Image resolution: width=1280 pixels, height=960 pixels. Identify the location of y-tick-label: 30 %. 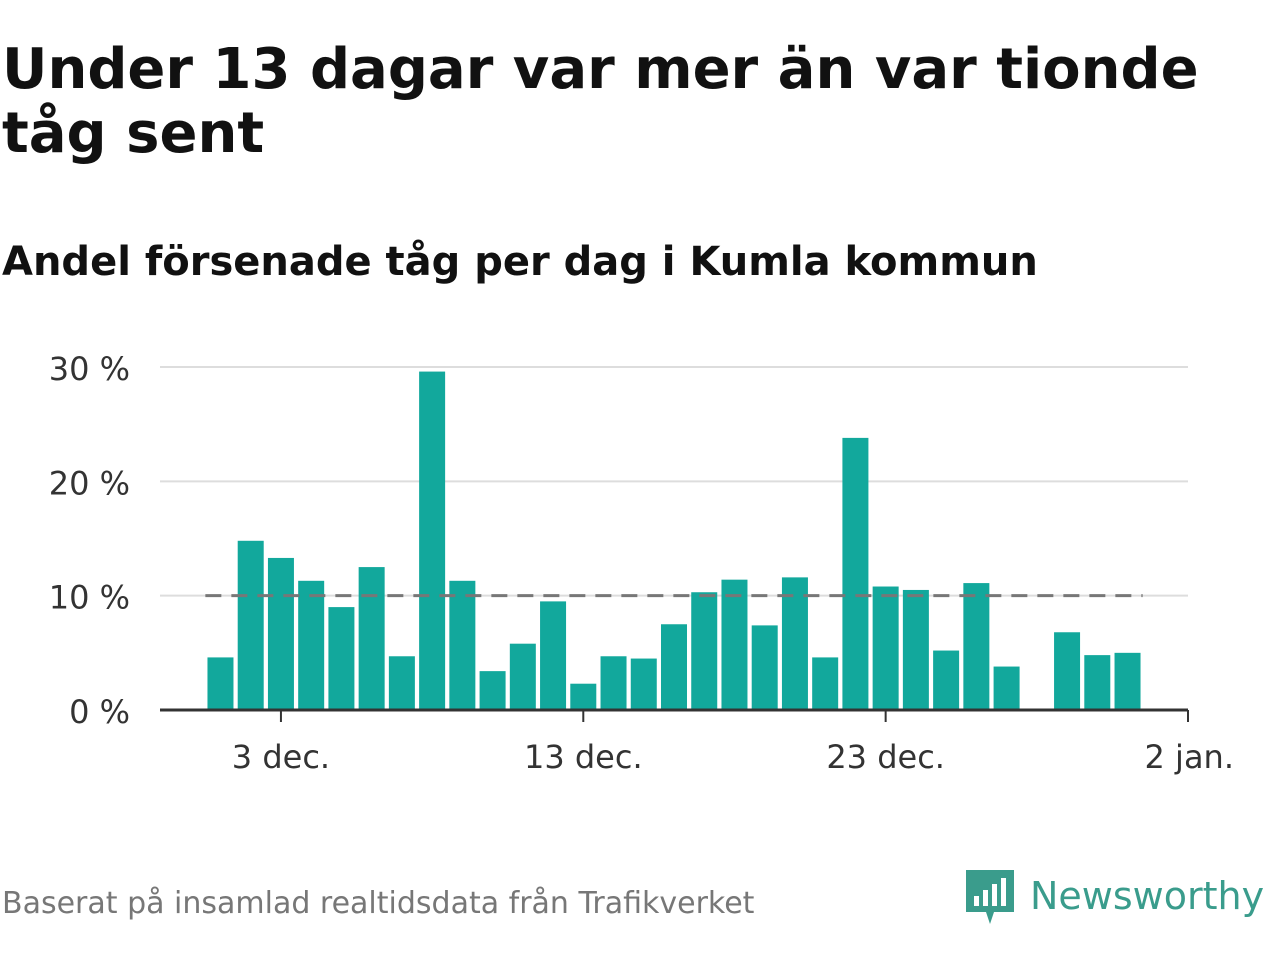
(89, 369).